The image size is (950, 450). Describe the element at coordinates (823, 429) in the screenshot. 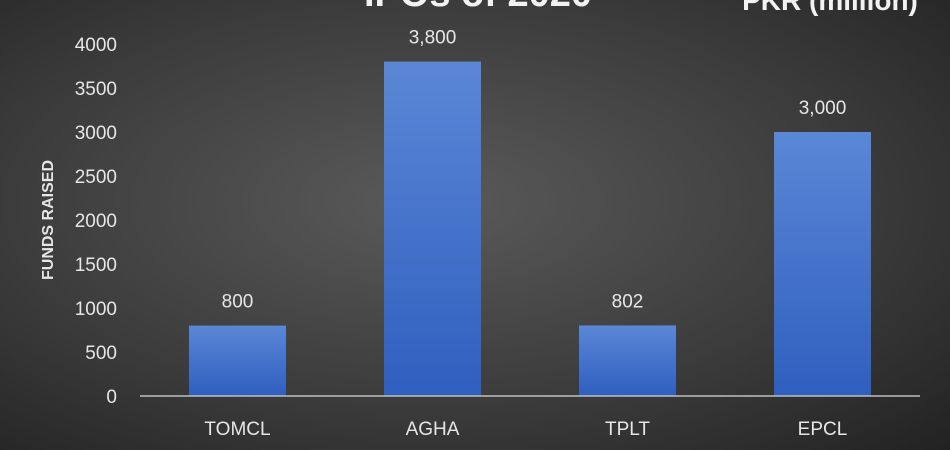

I see `x-tick-label: EPCL` at that location.